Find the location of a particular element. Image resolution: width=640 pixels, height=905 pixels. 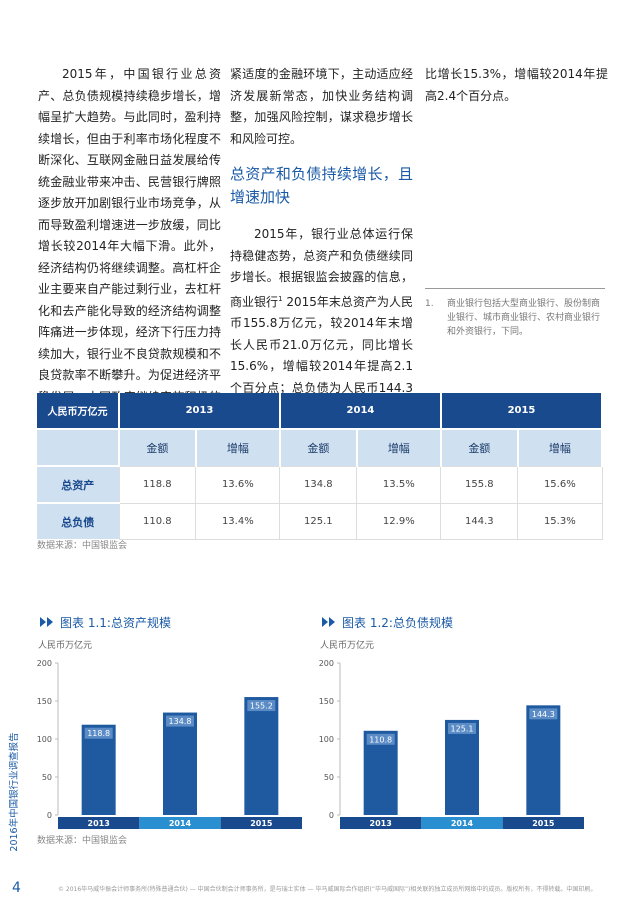

subheader-row: 金额 增幅 金额 增幅 金额 增幅 is located at coordinates (320, 447).